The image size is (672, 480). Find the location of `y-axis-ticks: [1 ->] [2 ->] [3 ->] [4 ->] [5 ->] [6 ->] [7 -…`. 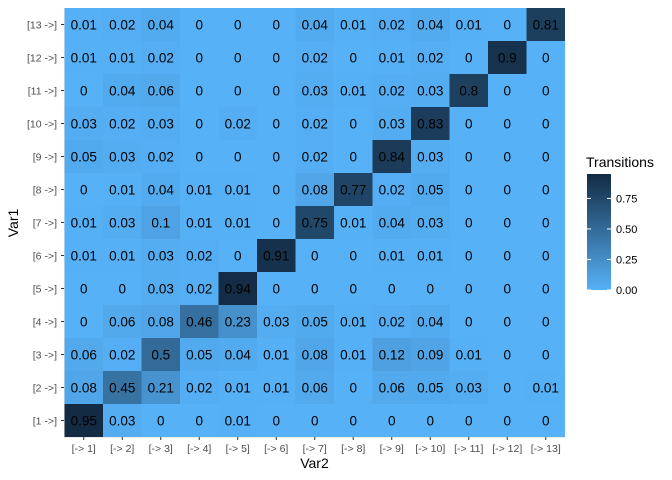

y-axis-ticks: [1 ->] [2 ->] [3 ->] [4 ->] [5 ->] [6 ->] [7 -… is located at coordinates (45, 224).